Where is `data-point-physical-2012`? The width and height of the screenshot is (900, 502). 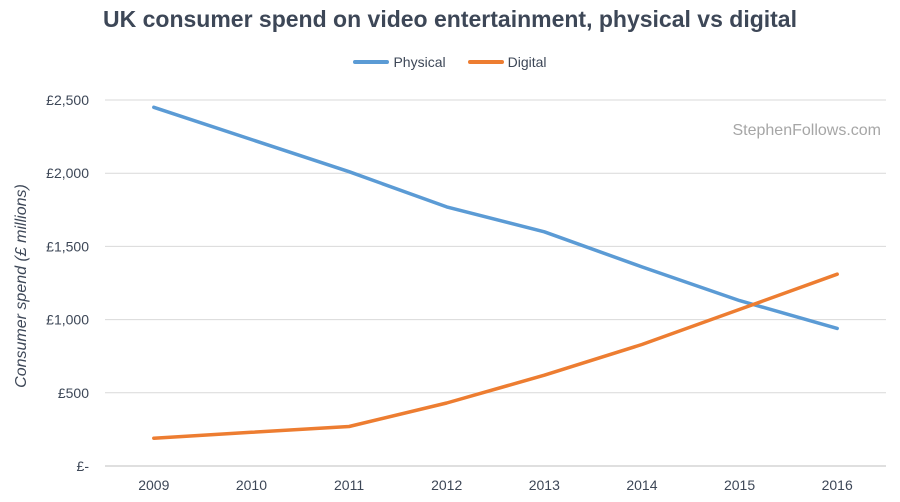
data-point-physical-2012 is located at coordinates (447, 207).